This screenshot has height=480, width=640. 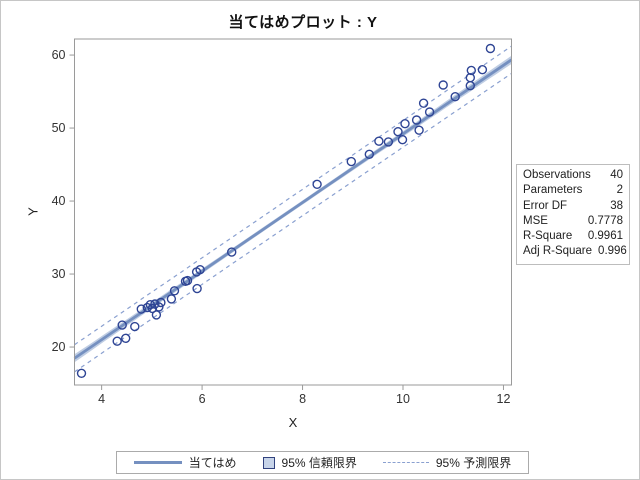 What do you see at coordinates (573, 221) in the screenshot?
I see `stats-row: MSE 0.7778` at bounding box center [573, 221].